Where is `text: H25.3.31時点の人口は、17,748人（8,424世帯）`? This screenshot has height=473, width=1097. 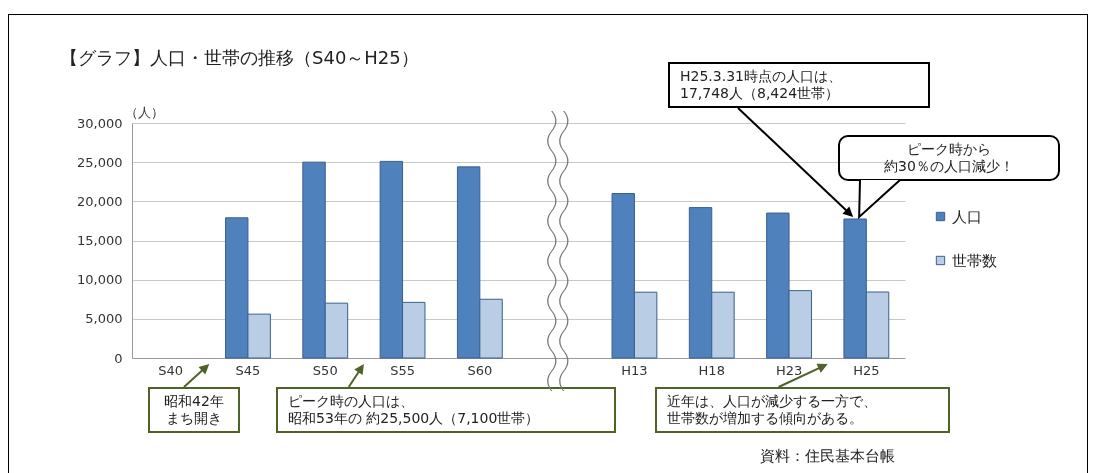
text: H25.3.31時点の人口は、17,748人（8,424世帯） is located at coordinates (799, 85).